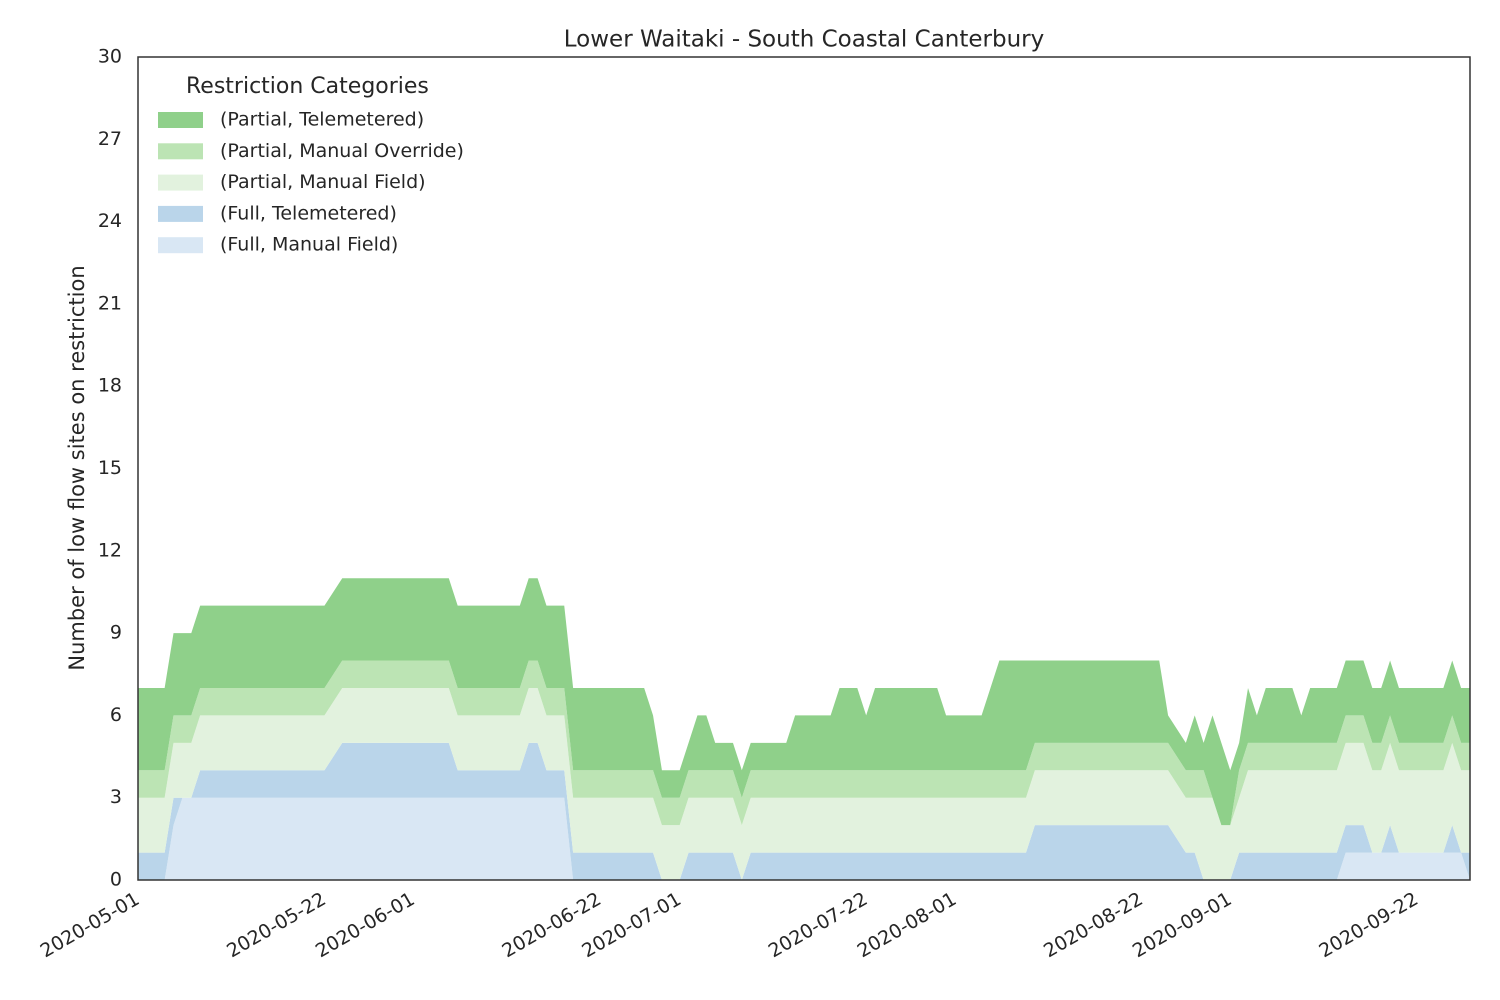 The width and height of the screenshot is (1500, 1000). What do you see at coordinates (110, 57) in the screenshot?
I see `y-tick-label: 30` at bounding box center [110, 57].